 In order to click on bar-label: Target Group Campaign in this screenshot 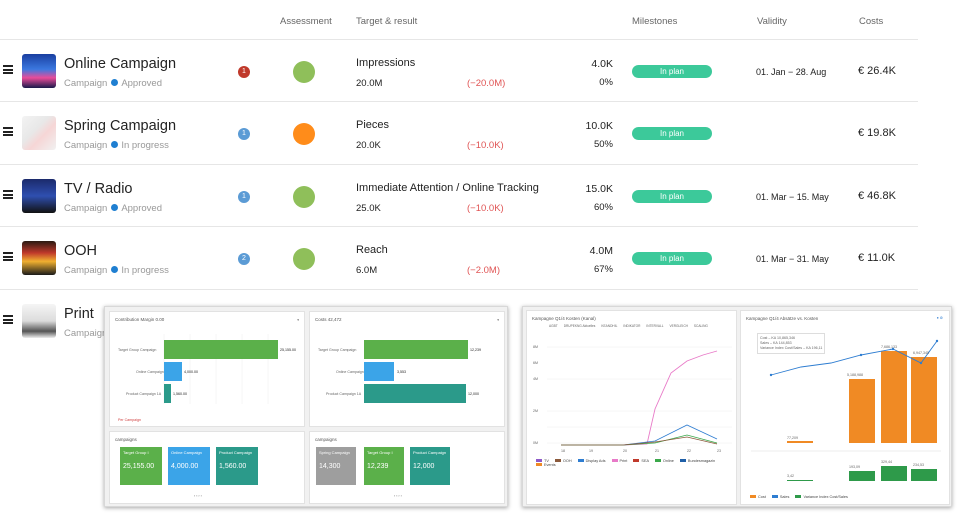, I will do `click(337, 350)`.